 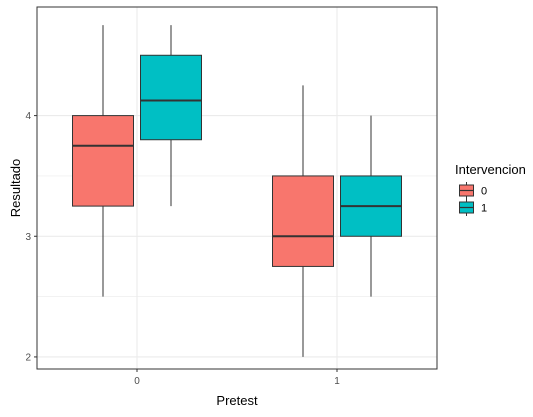 I want to click on y-axis: 2 3 4, so click(x=31, y=237).